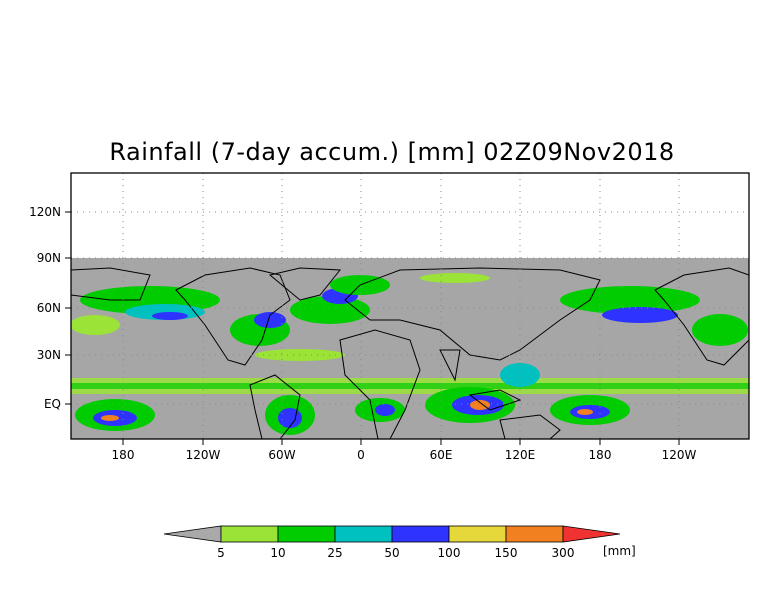 The image size is (784, 612). I want to click on lat-label-90n: 90N, so click(49, 258).